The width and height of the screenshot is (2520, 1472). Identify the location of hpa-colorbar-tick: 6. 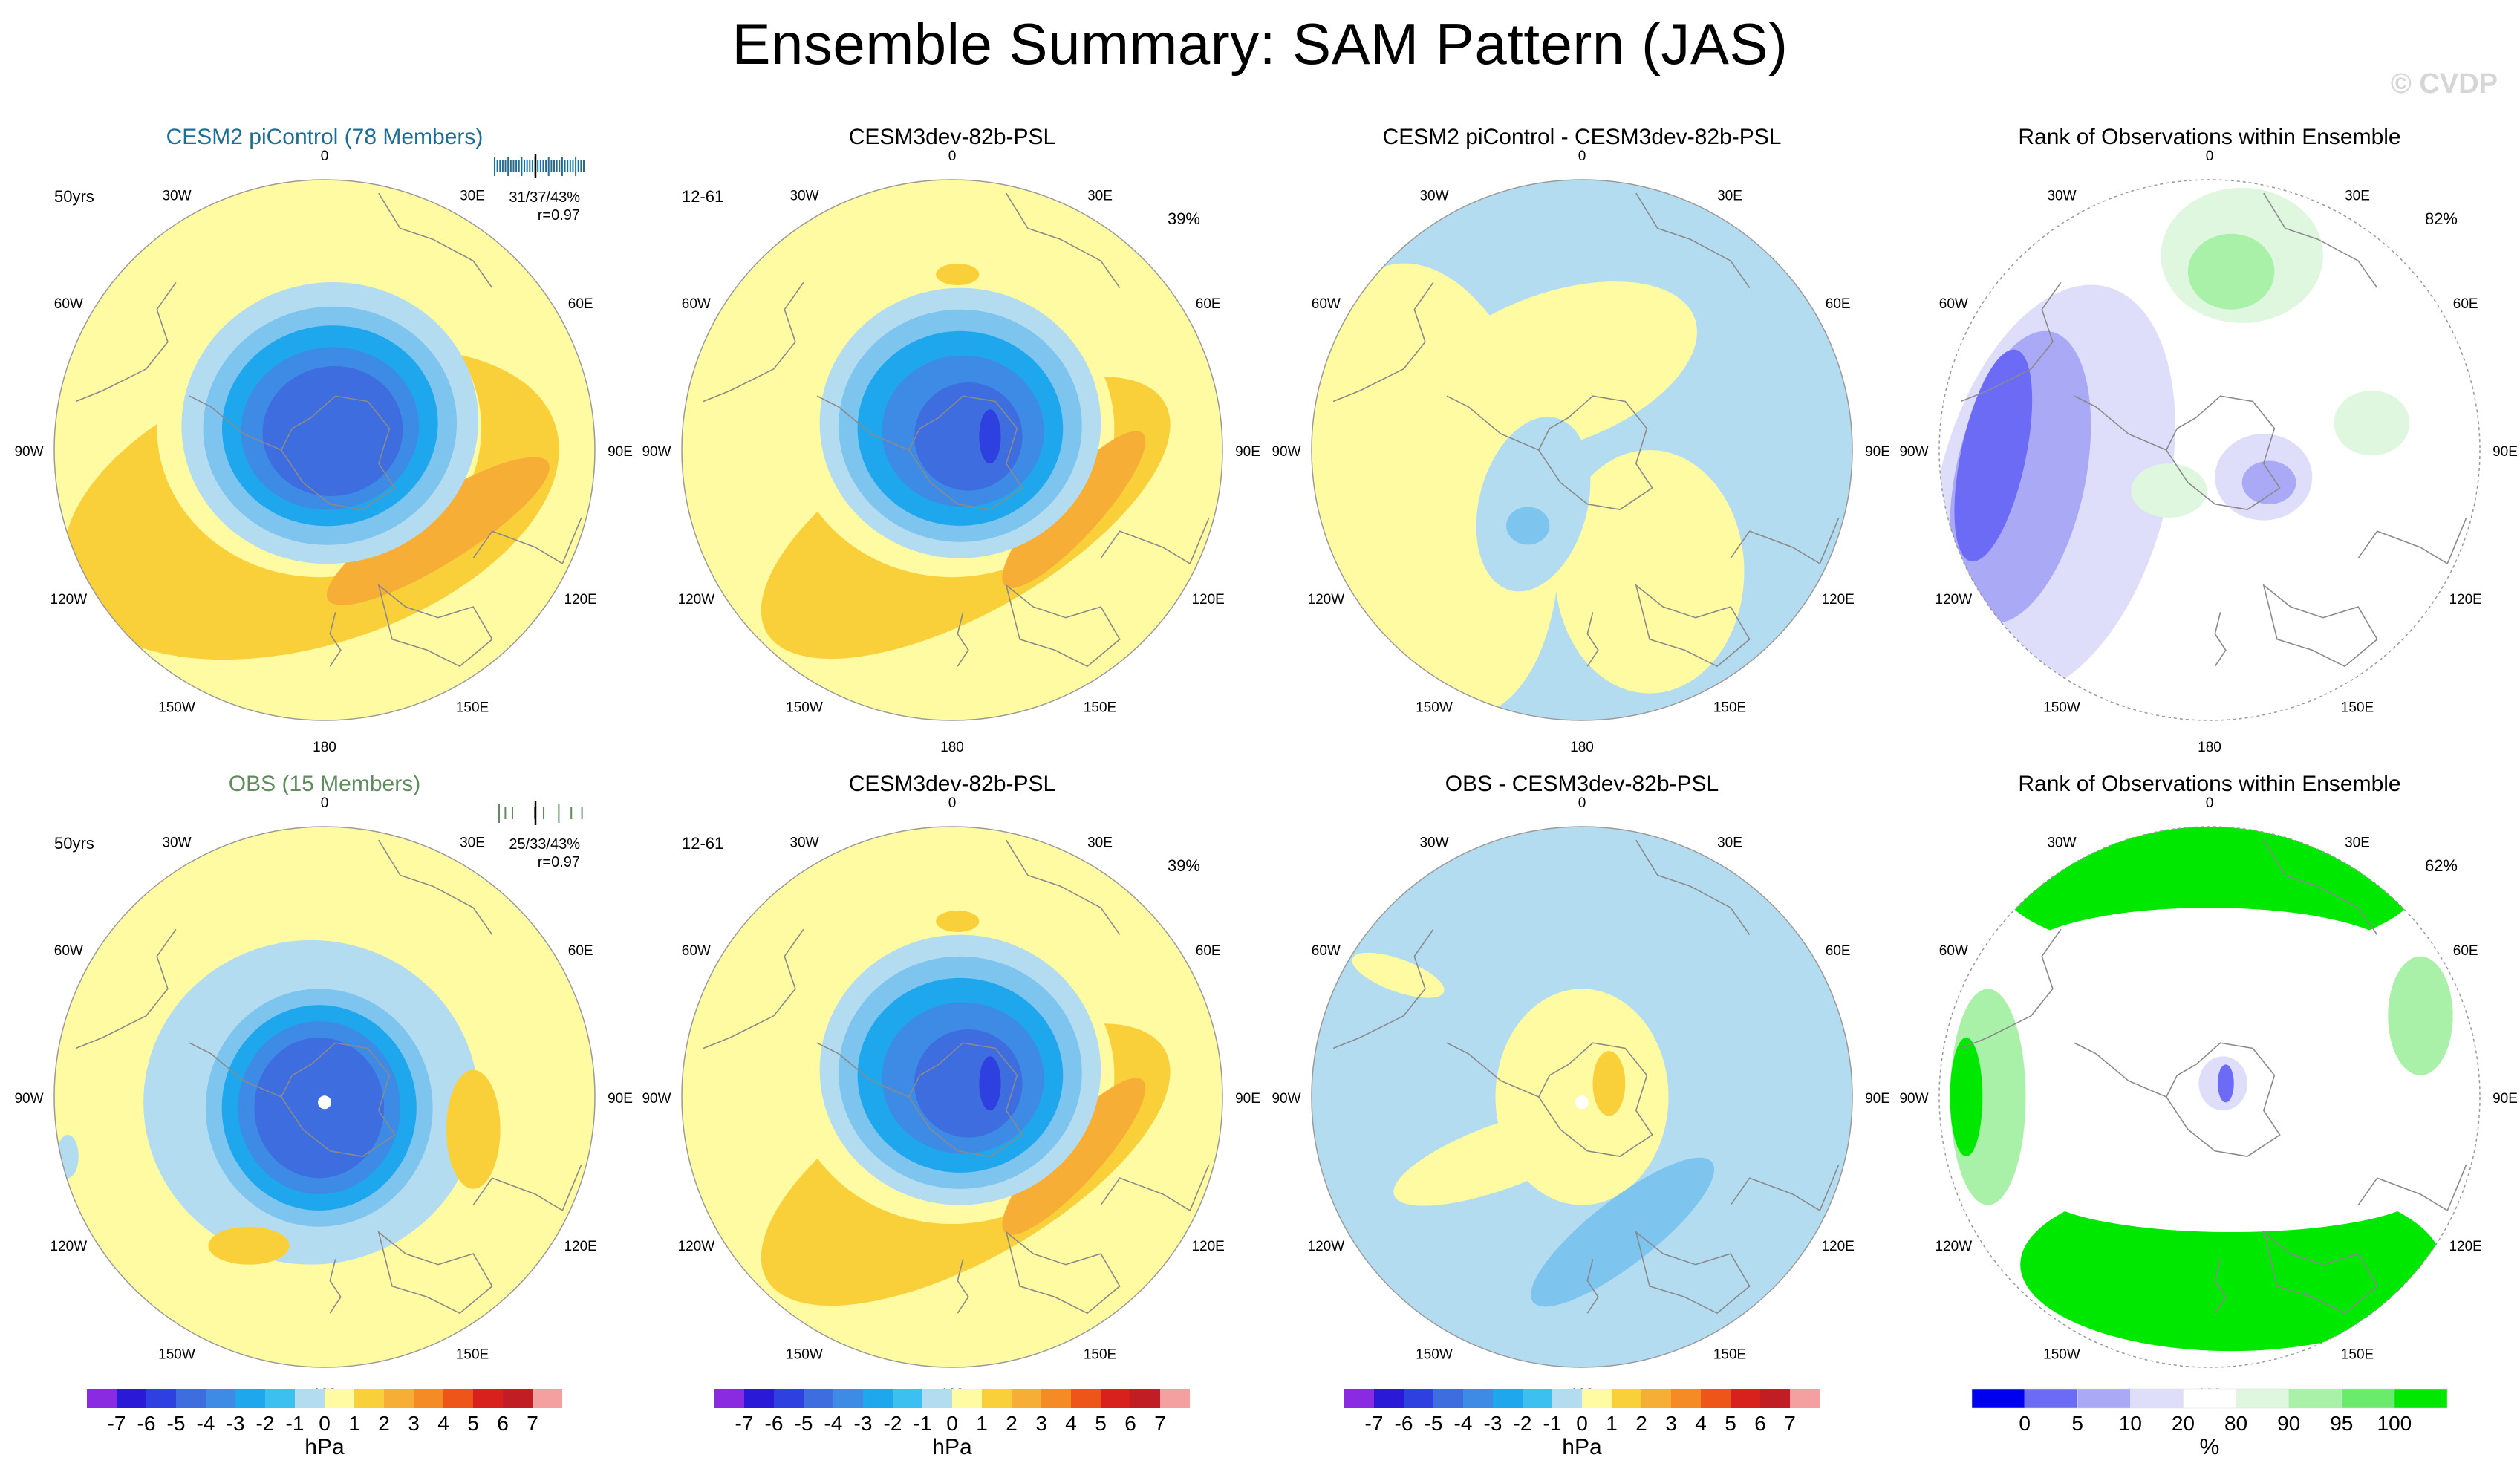
(1760, 1423).